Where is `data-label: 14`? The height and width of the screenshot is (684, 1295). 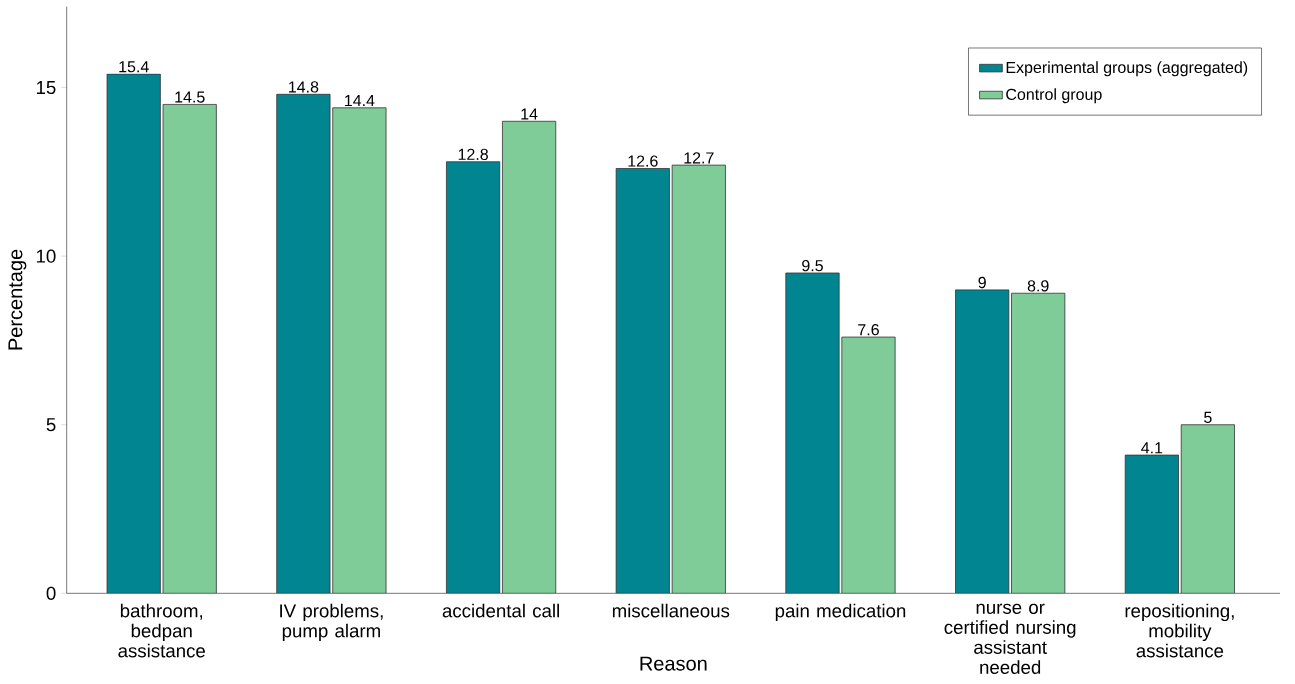
data-label: 14 is located at coordinates (529, 114).